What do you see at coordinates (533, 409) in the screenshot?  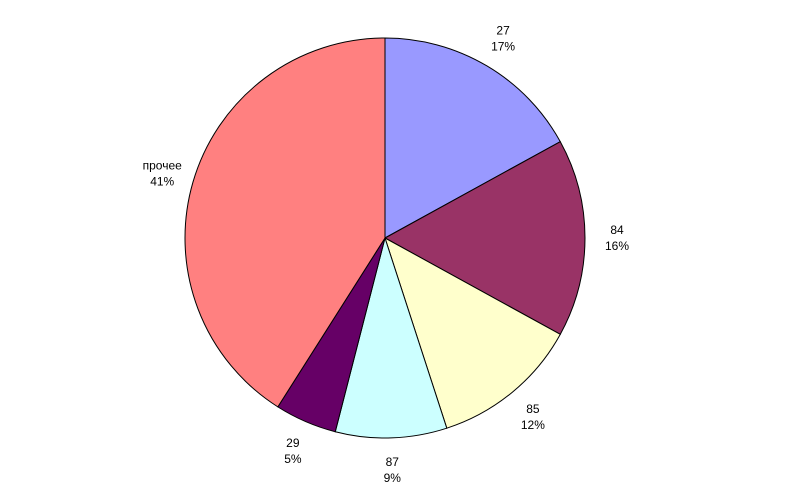 I see `slice-label: 85` at bounding box center [533, 409].